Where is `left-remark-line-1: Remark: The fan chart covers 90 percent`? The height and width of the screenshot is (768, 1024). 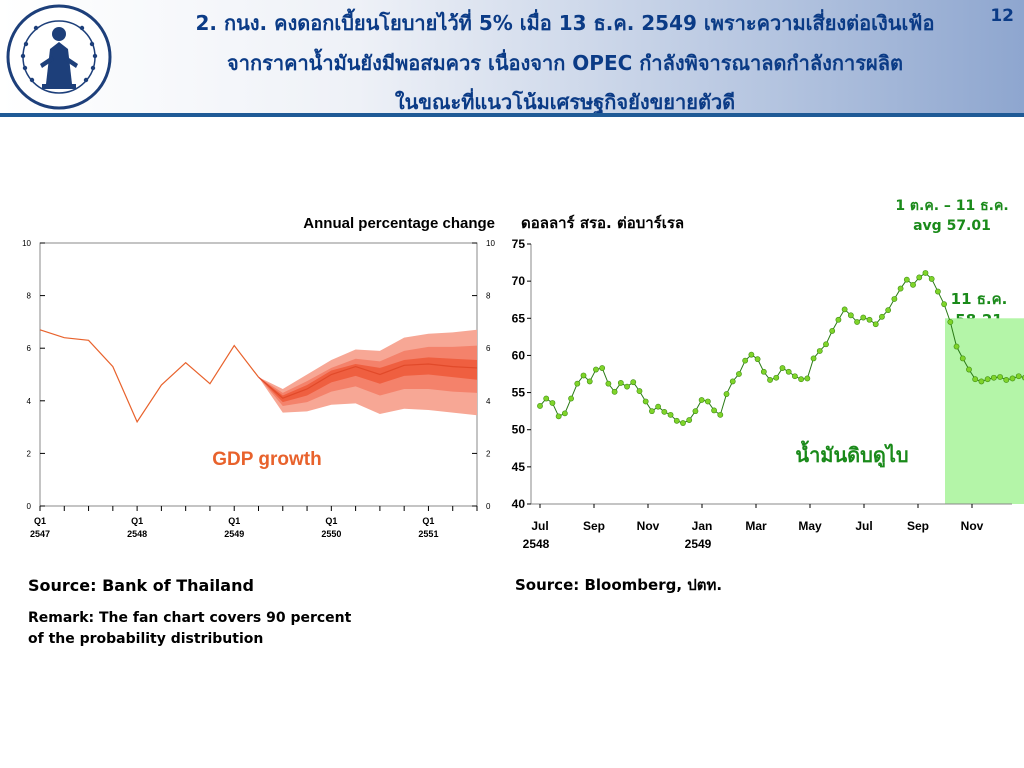
left-remark-line-1: Remark: The fan chart covers 90 percent is located at coordinates (190, 618).